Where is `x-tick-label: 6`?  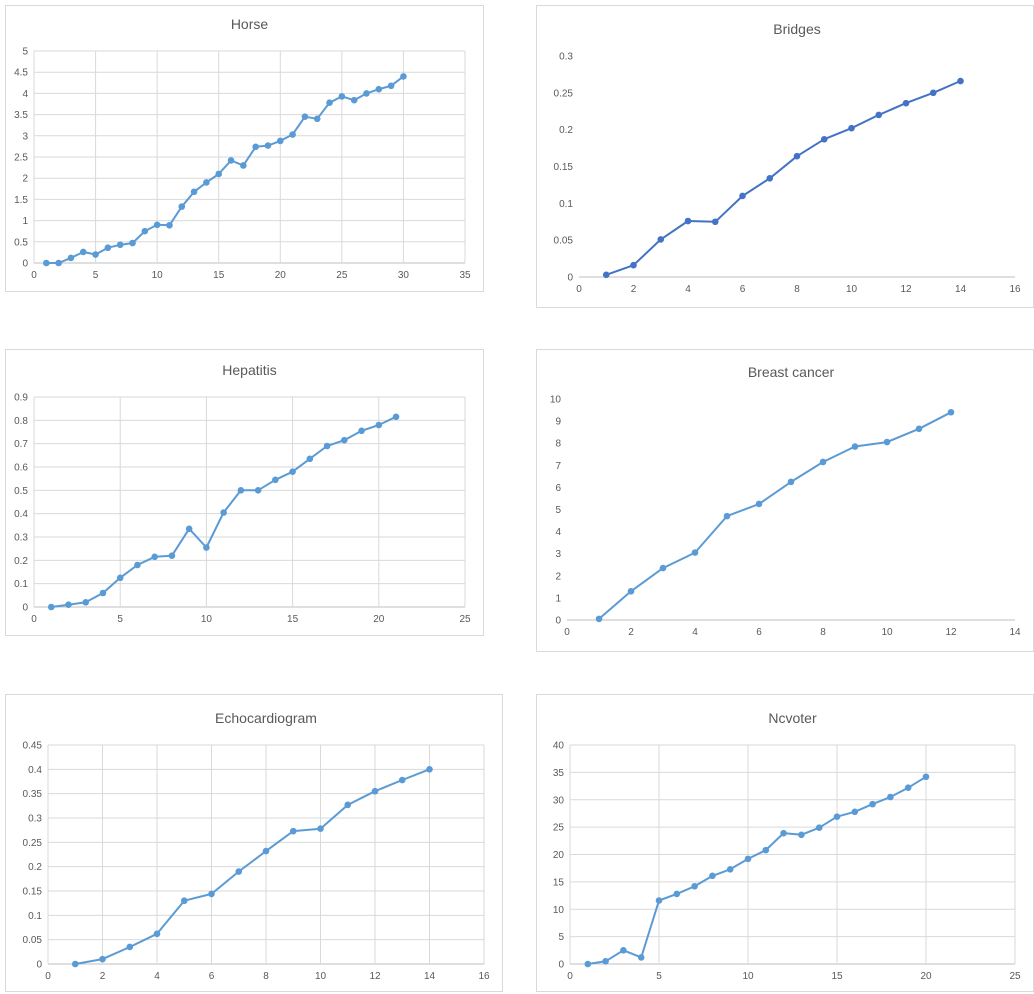
x-tick-label: 6 is located at coordinates (759, 632).